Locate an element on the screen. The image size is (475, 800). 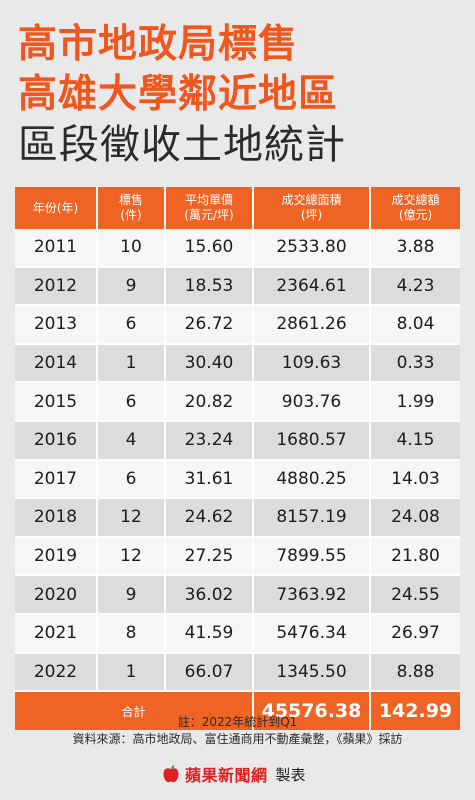
cell-count: 10 is located at coordinates (131, 248).